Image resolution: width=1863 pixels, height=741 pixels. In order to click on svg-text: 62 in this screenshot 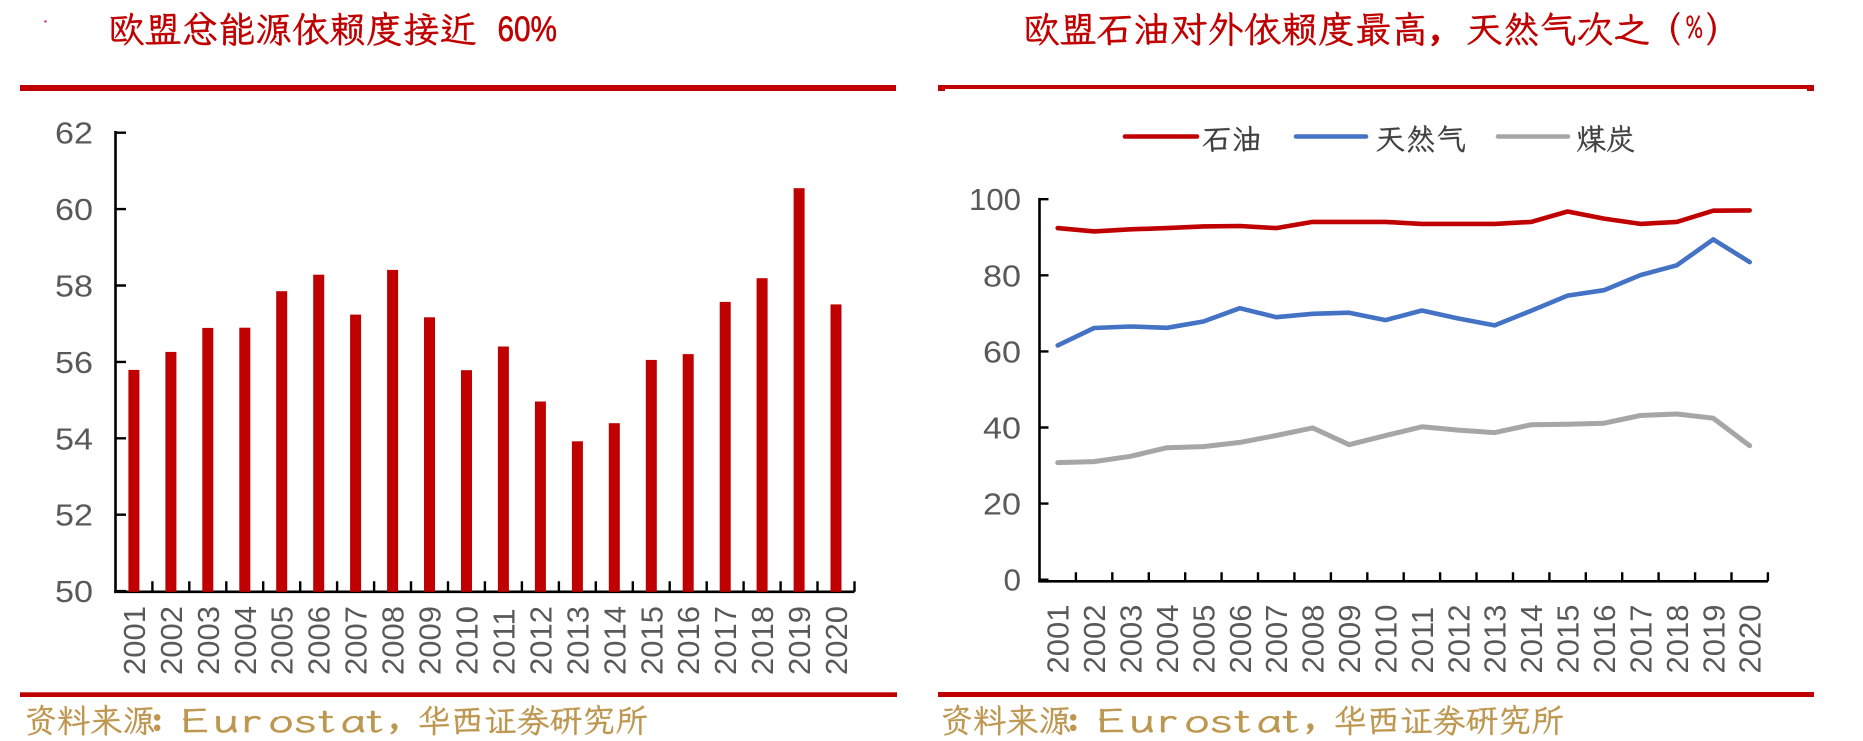, I will do `click(74, 133)`.